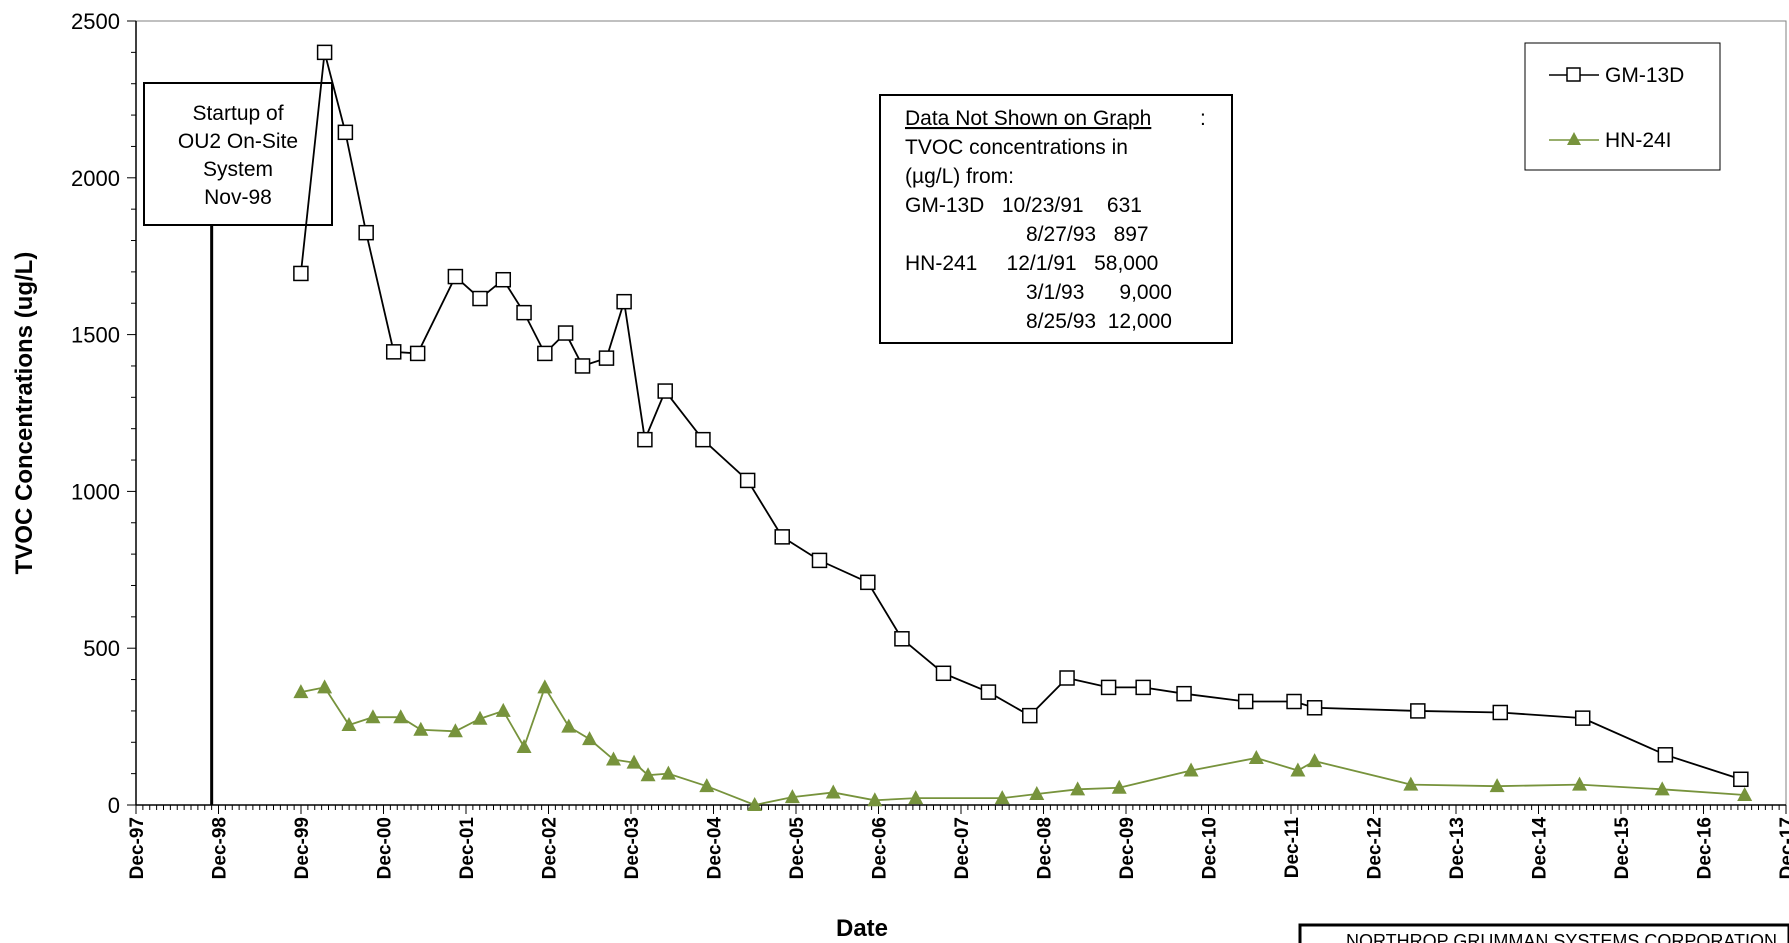 Image resolution: width=1789 pixels, height=943 pixels. Describe the element at coordinates (1573, 74) in the screenshot. I see `legend-marker-gm13d` at that location.